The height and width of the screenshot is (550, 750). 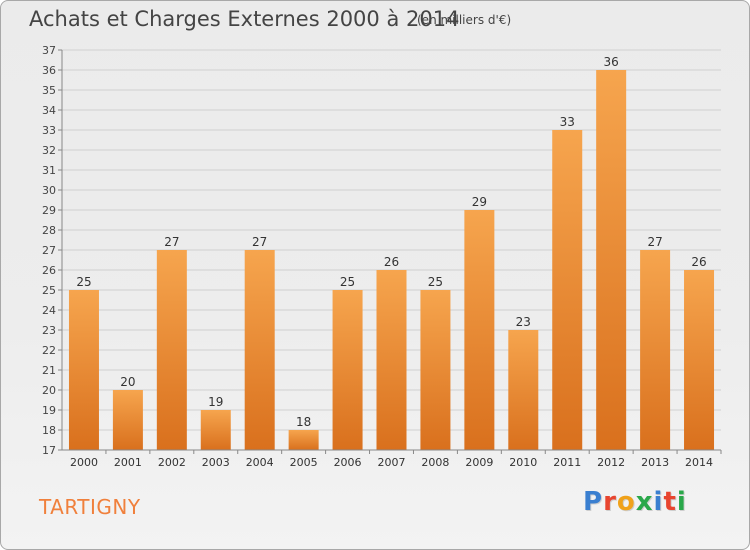 What do you see at coordinates (172, 462) in the screenshot?
I see `x-tick-label: 2002` at bounding box center [172, 462].